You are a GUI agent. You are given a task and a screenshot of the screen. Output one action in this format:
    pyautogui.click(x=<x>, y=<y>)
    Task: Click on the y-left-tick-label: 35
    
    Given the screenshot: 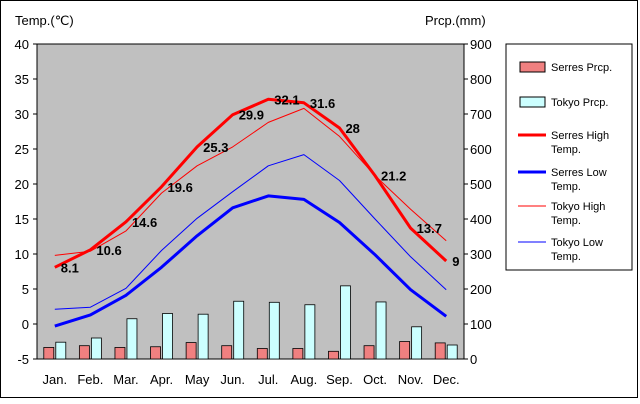 What is the action you would take?
    pyautogui.click(x=22, y=79)
    